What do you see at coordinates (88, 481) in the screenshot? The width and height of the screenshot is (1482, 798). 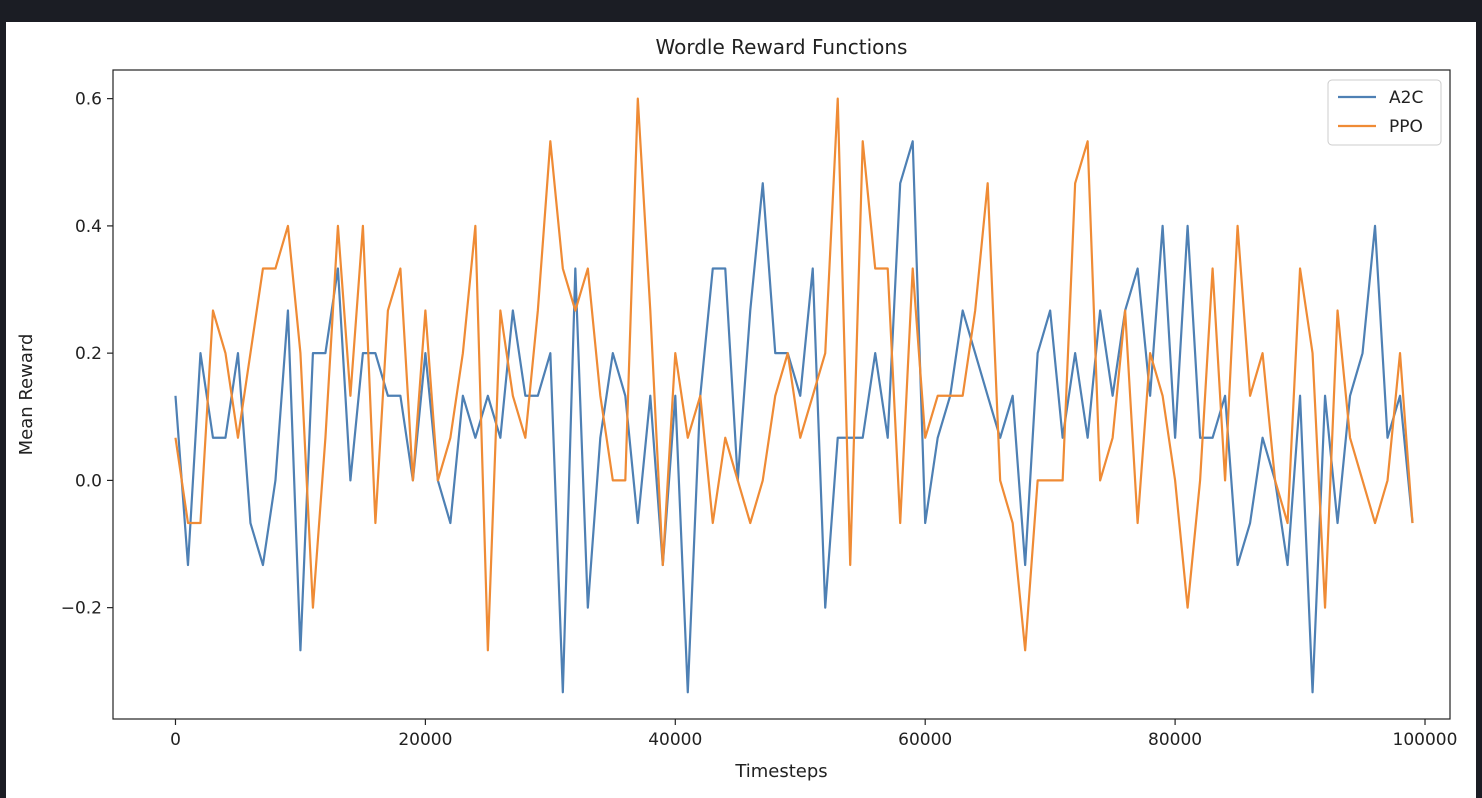 I see `y-tick-label: 0.0` at bounding box center [88, 481].